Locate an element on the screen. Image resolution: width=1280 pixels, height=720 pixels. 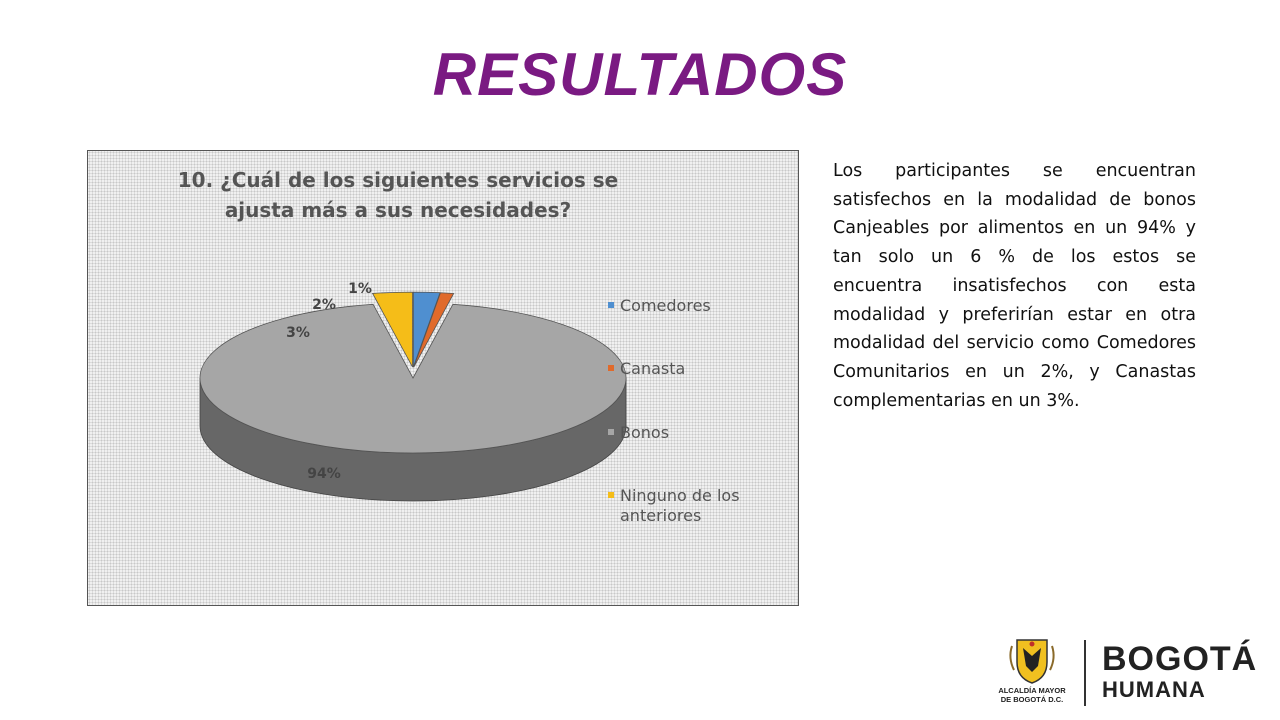
pie-plot: 2% 1% 94% 3% is located at coordinates (413, 391).